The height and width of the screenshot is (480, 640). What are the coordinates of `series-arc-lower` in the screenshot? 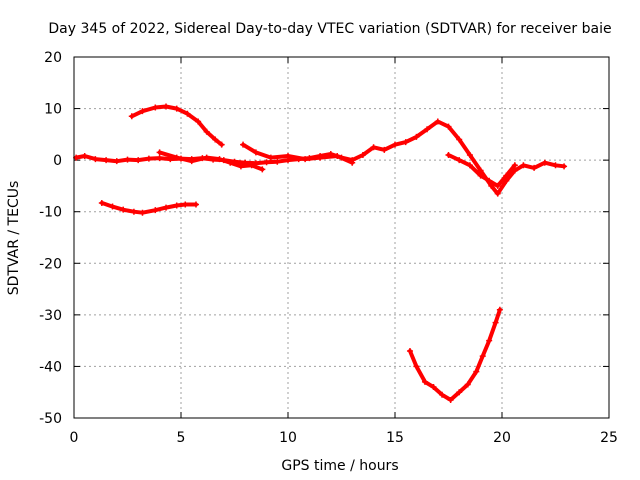 It's located at (148, 207).